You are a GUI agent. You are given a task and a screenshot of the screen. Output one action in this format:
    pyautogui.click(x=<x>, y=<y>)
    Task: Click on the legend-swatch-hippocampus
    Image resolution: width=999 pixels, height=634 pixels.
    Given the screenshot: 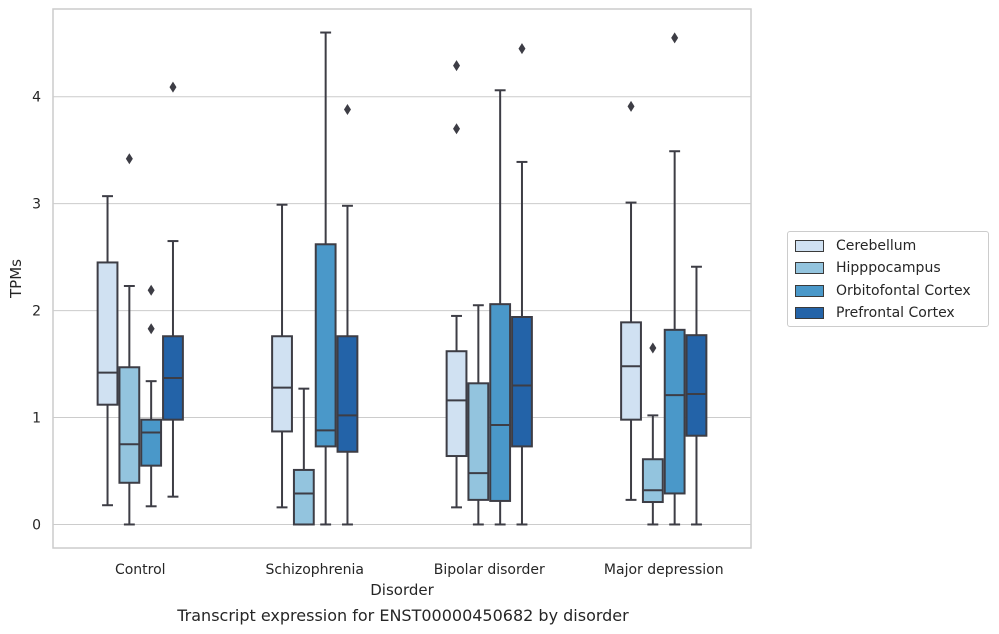 What is the action you would take?
    pyautogui.click(x=809, y=268)
    